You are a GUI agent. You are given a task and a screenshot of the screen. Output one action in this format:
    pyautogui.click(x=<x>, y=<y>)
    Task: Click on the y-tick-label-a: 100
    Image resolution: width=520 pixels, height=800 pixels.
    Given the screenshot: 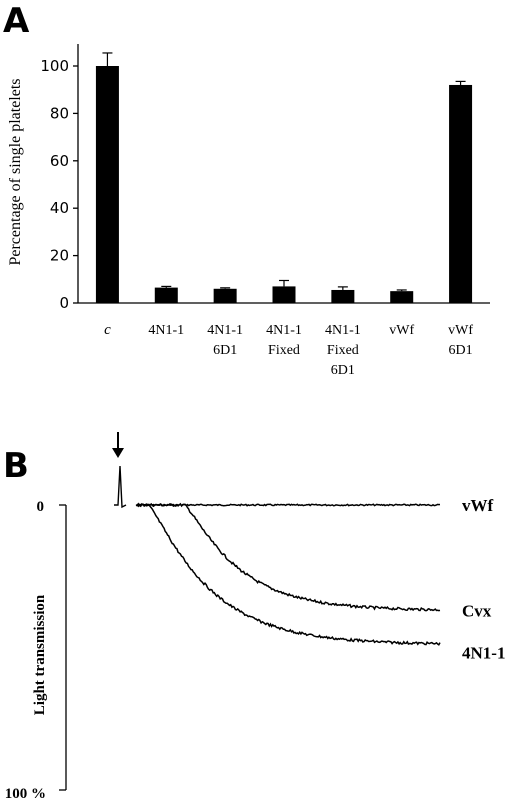 What is the action you would take?
    pyautogui.click(x=54, y=66)
    